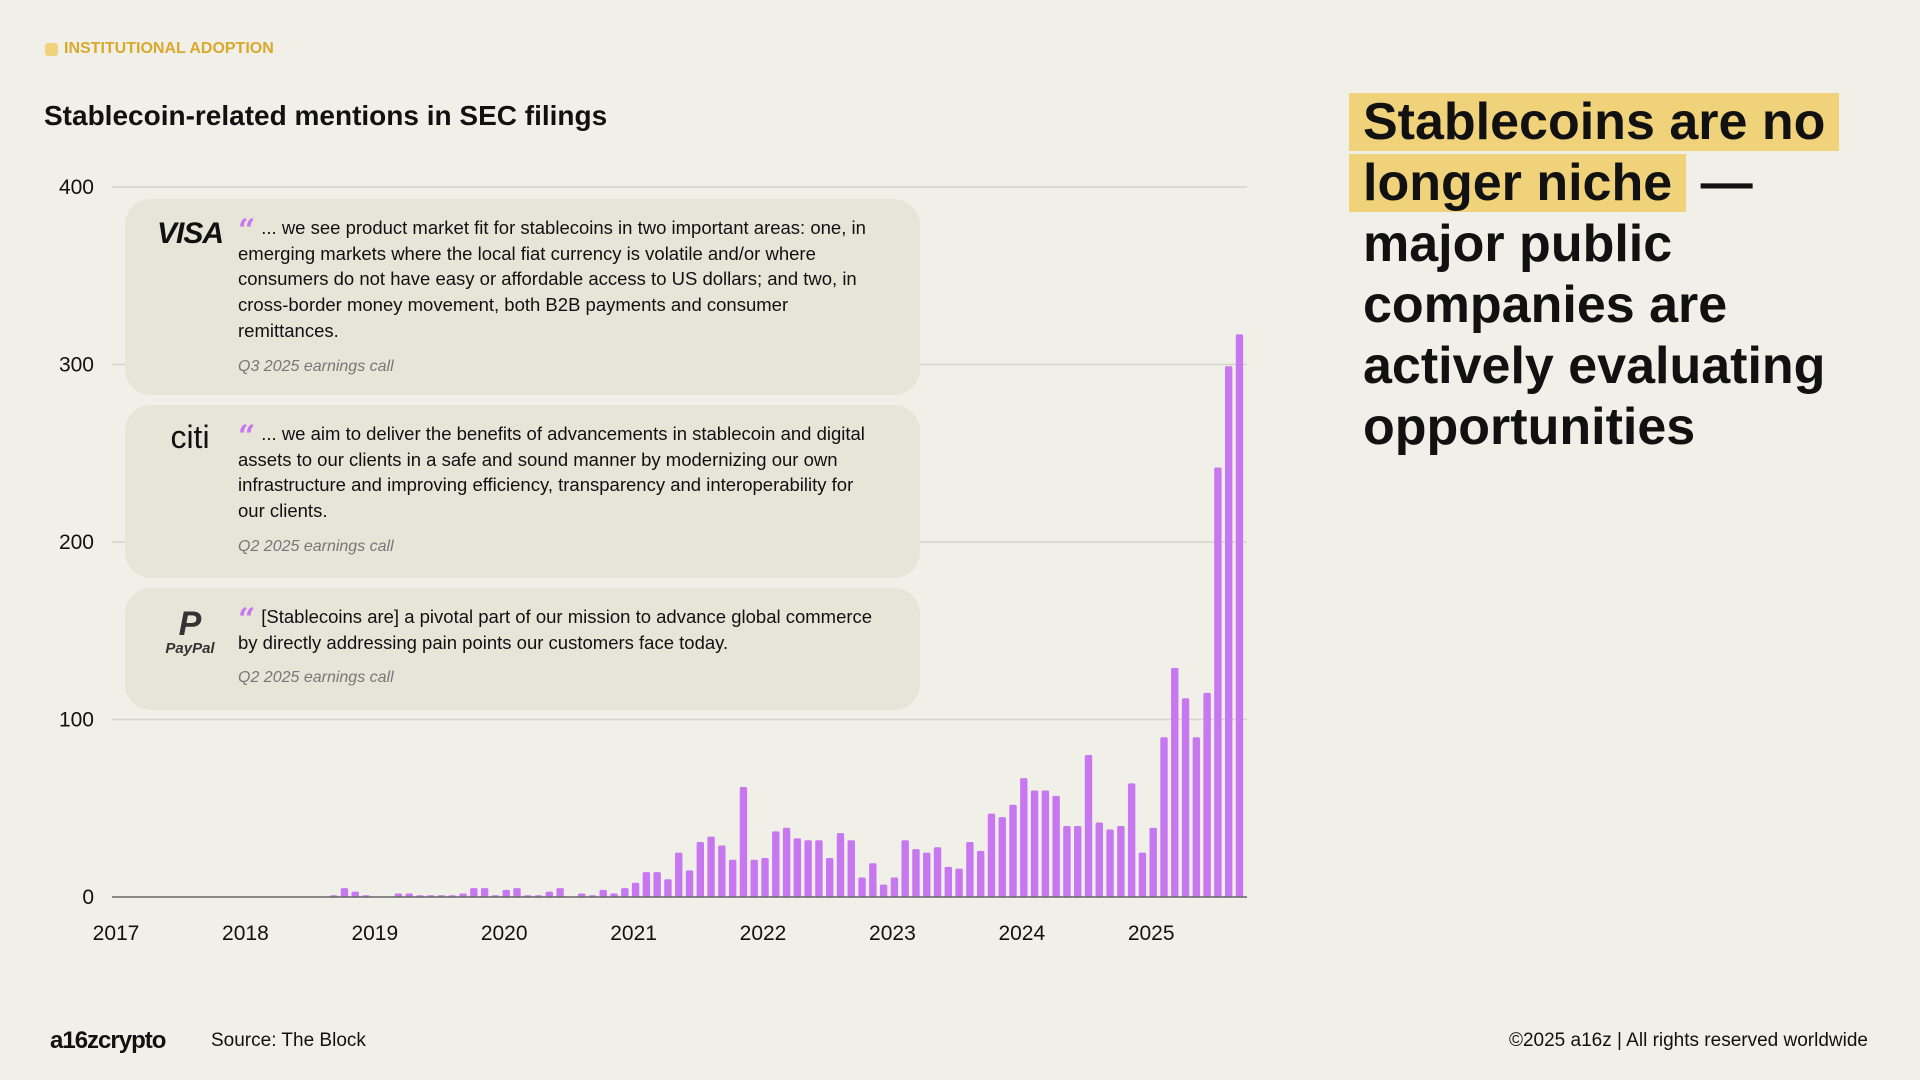 The width and height of the screenshot is (1920, 1080). What do you see at coordinates (76, 720) in the screenshot?
I see `y-tick-label: 100` at bounding box center [76, 720].